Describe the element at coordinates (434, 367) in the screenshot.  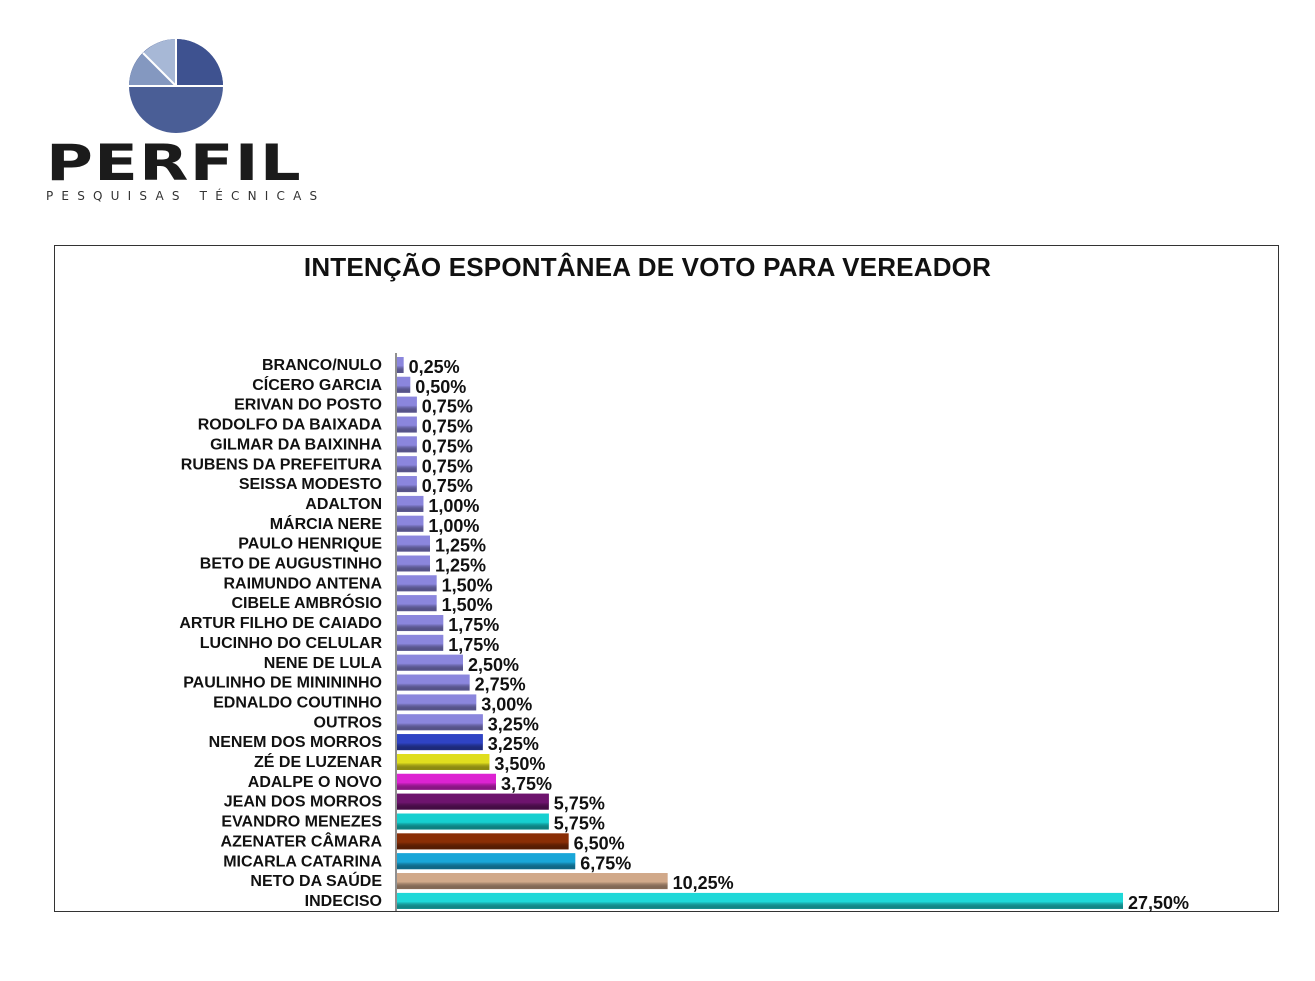
I see `value-label: 0,25%` at that location.